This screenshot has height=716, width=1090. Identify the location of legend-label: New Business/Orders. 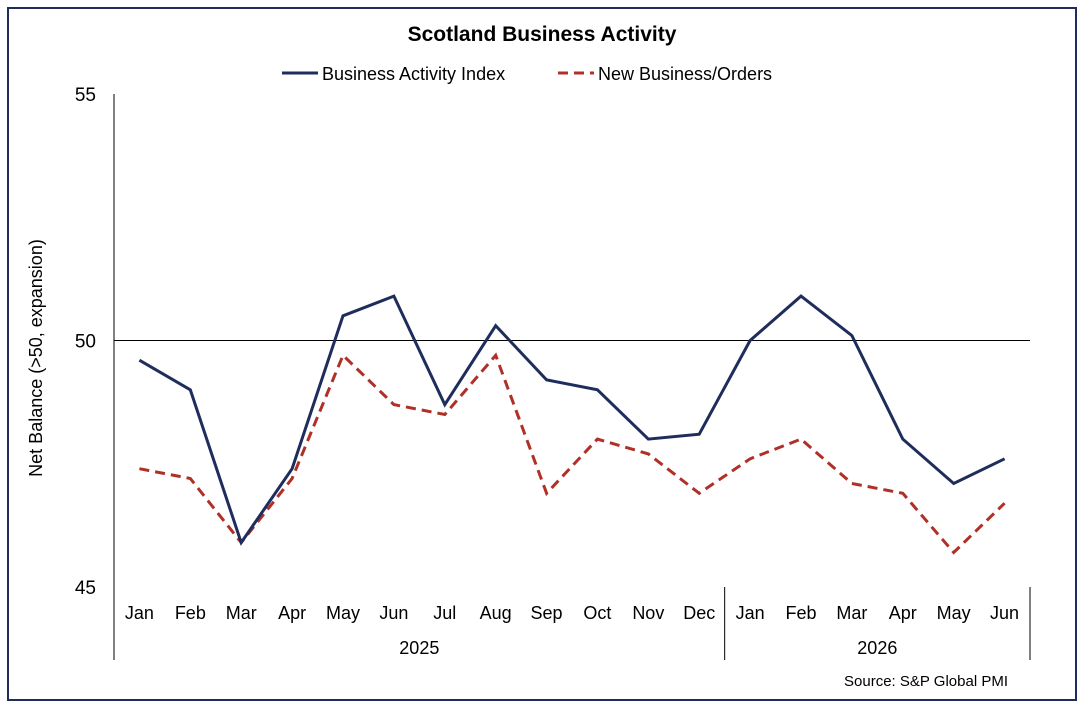
(685, 74).